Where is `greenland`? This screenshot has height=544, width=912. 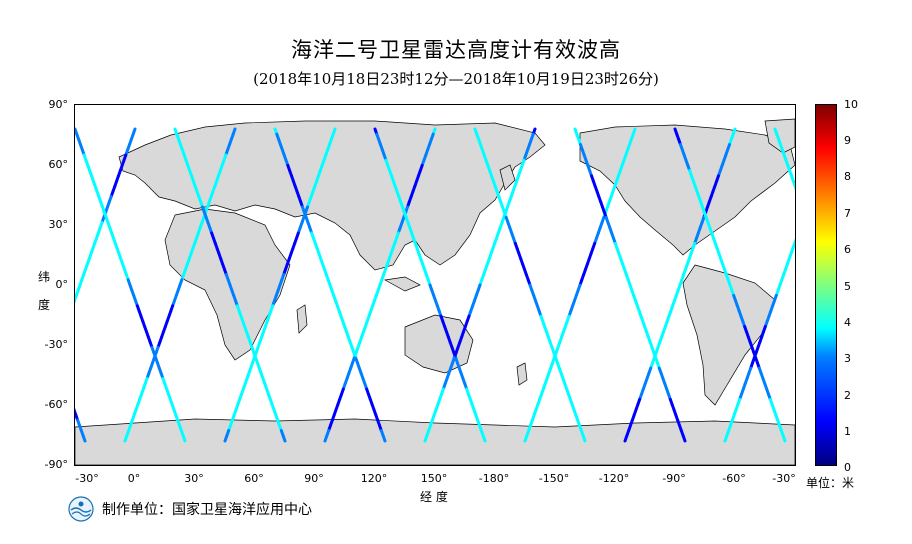 greenland is located at coordinates (779, 136).